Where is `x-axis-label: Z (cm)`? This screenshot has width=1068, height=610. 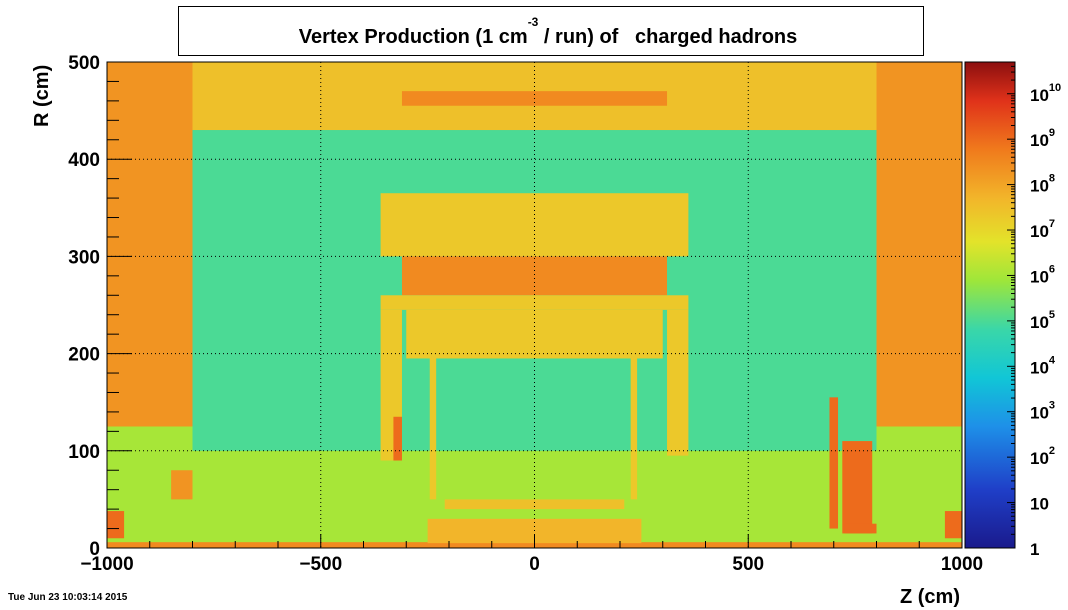 x-axis-label: Z (cm) is located at coordinates (930, 597).